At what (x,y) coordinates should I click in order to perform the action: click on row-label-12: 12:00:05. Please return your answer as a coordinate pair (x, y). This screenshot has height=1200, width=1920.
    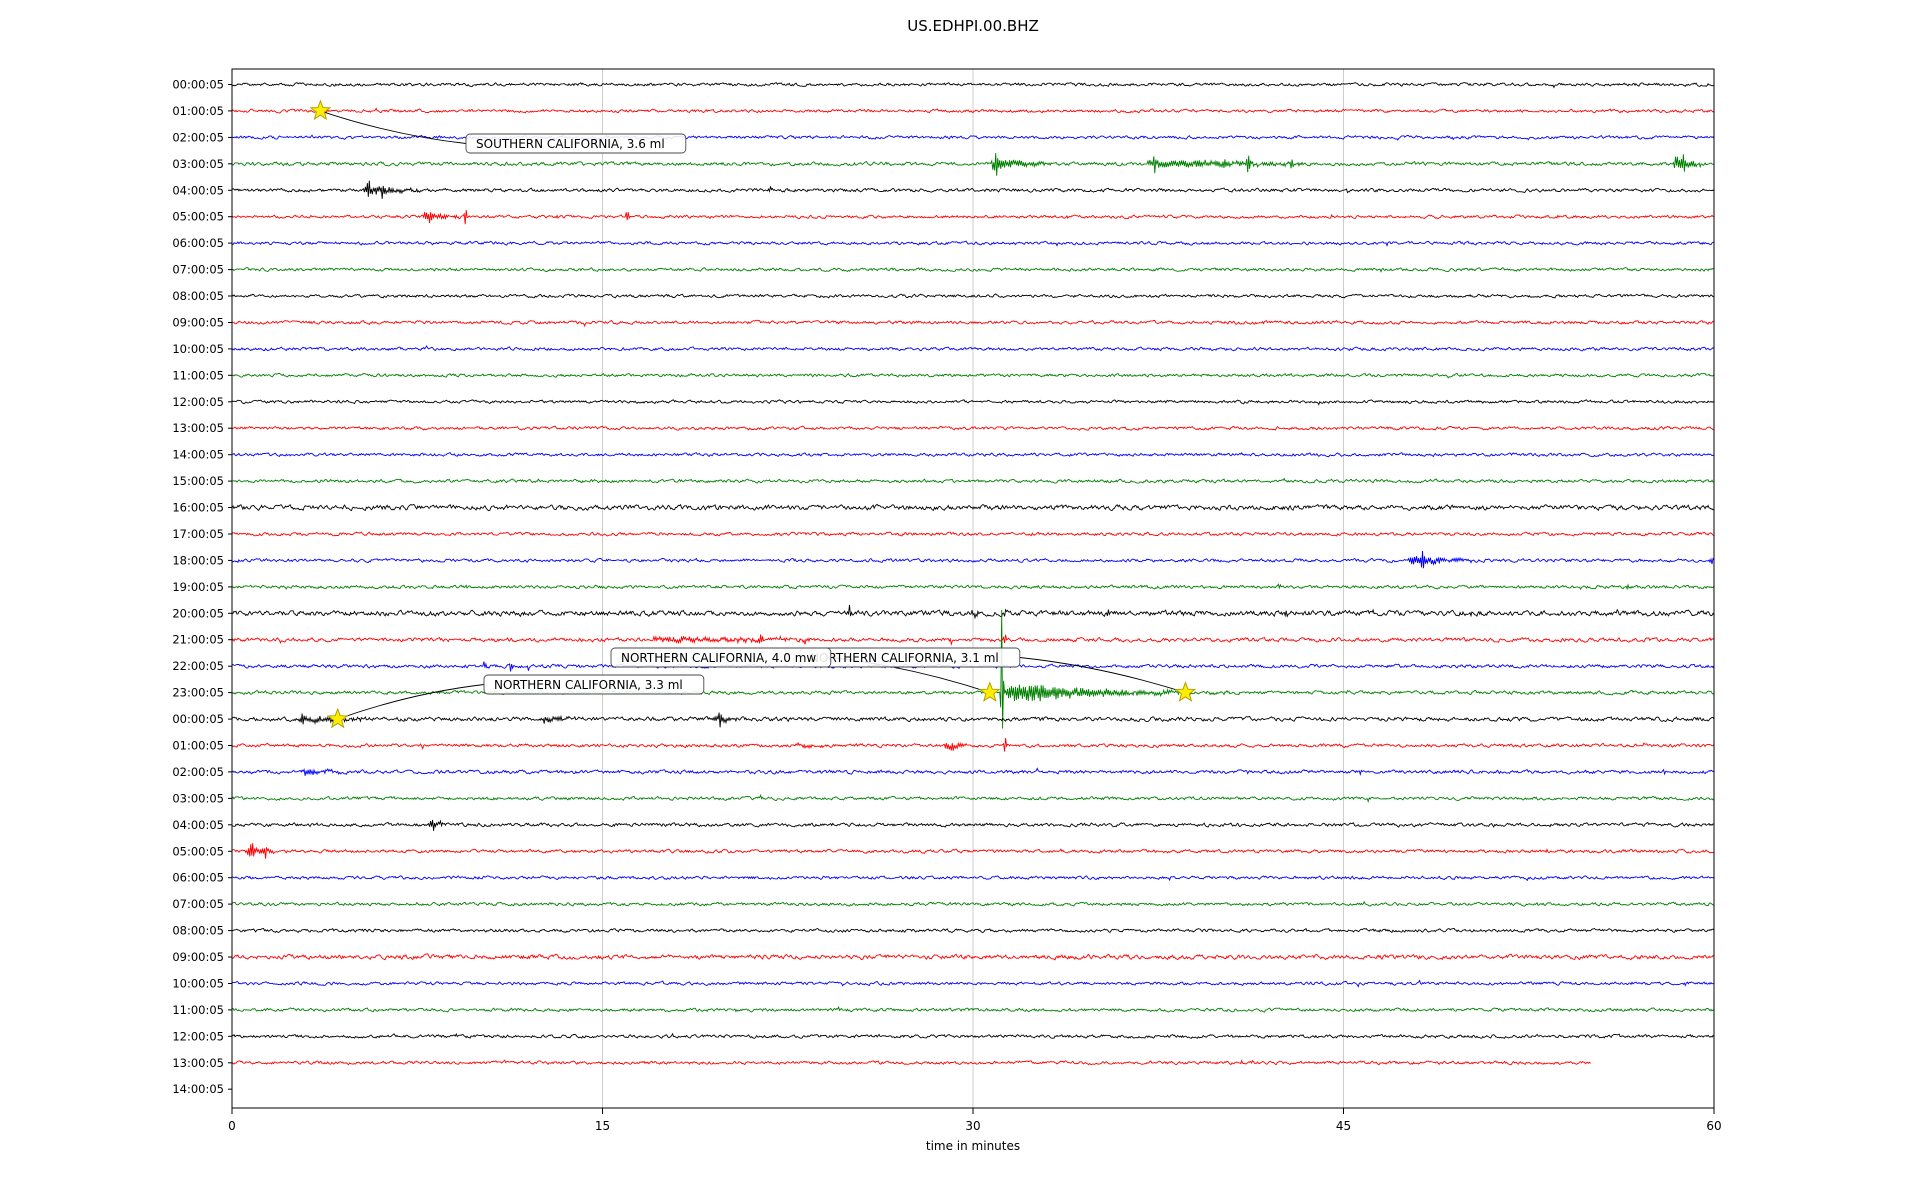
    Looking at the image, I should click on (198, 402).